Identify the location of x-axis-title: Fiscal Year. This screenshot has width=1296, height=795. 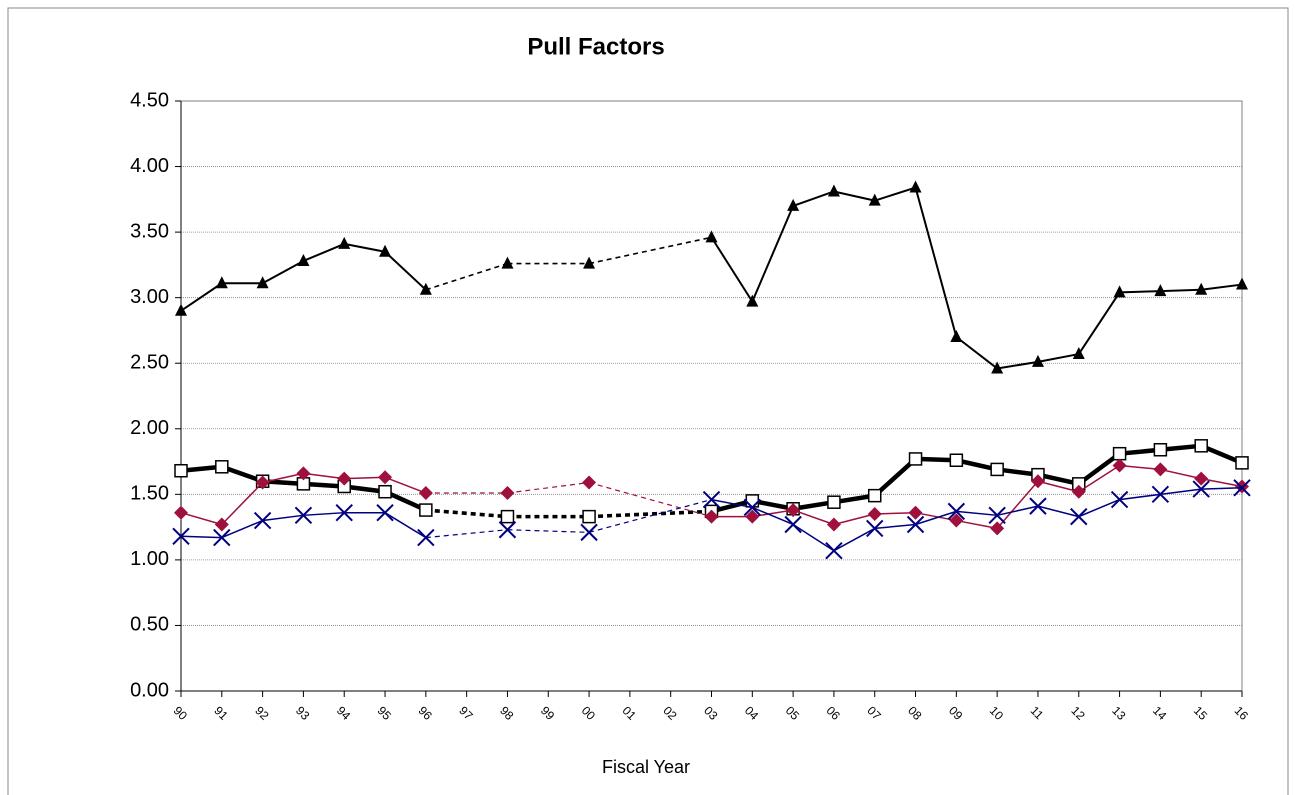
(646, 767).